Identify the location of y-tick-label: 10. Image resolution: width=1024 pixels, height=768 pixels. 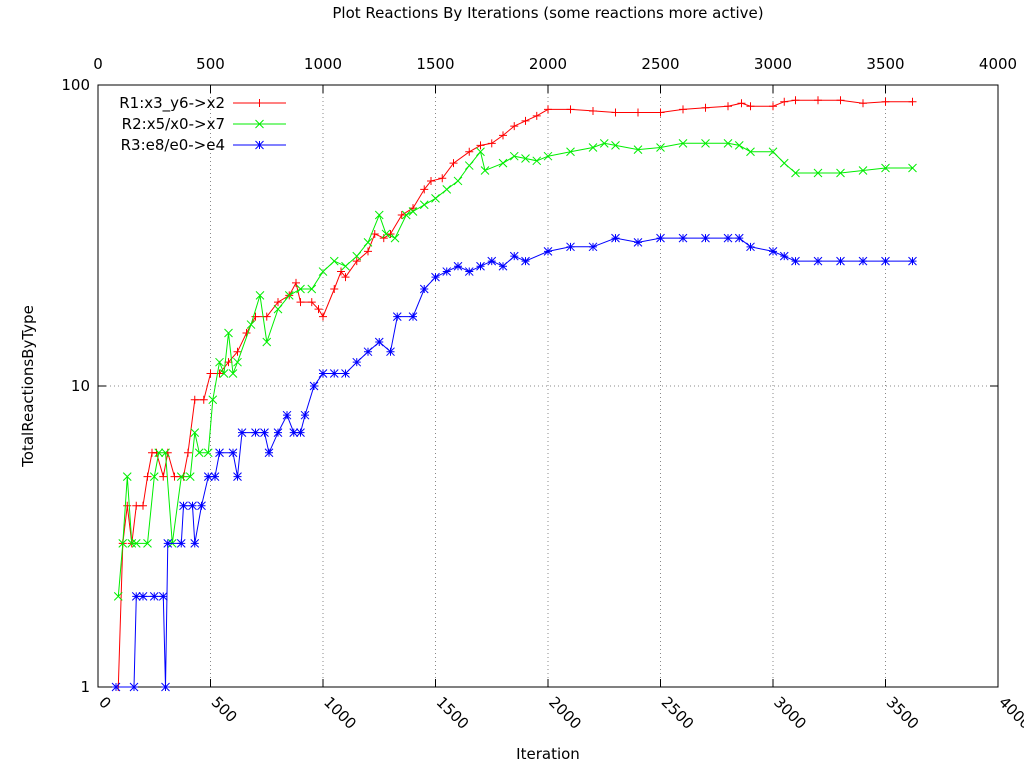
(80, 386).